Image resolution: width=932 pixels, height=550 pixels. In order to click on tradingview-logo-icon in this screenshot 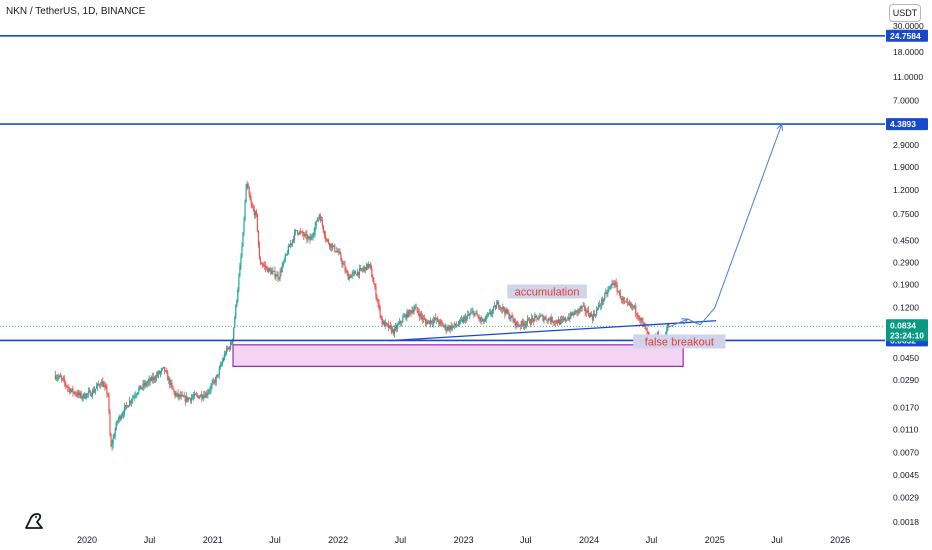, I will do `click(34, 521)`.